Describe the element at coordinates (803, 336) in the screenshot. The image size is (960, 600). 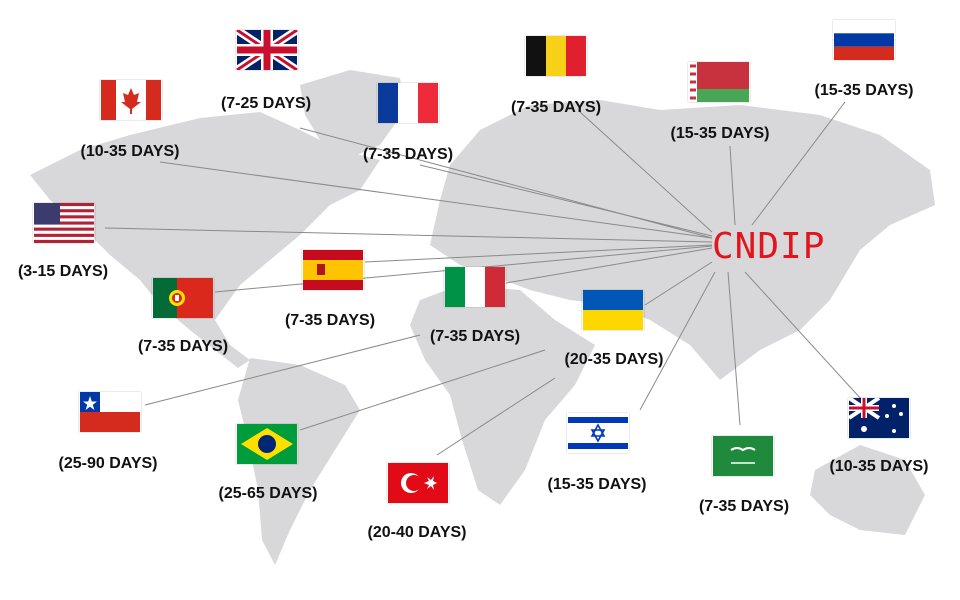
I see `line-australia` at that location.